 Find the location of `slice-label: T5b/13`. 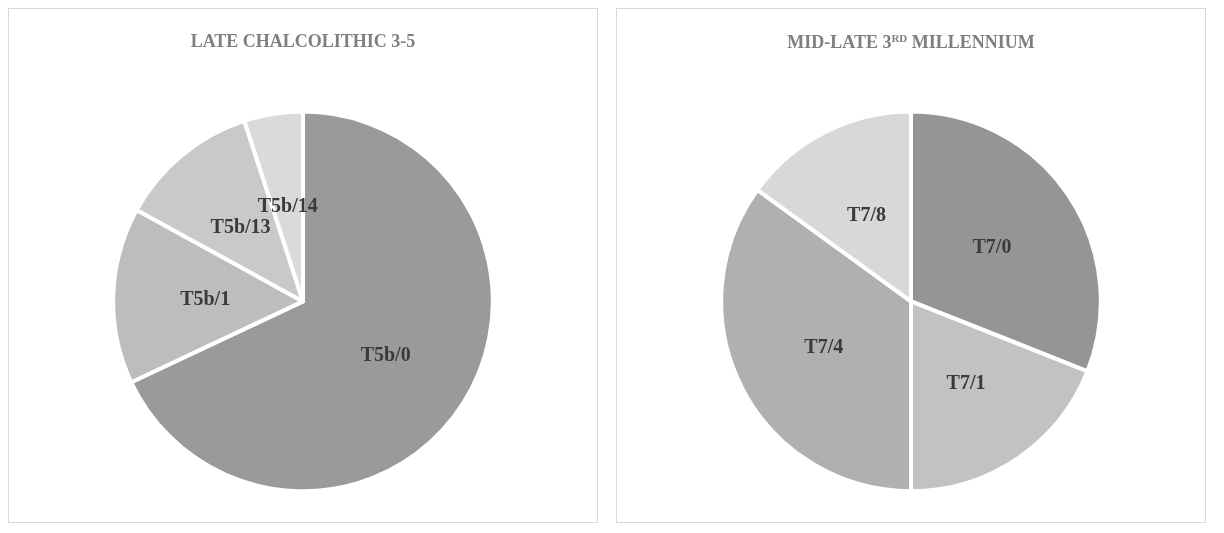

slice-label: T5b/13 is located at coordinates (240, 225).